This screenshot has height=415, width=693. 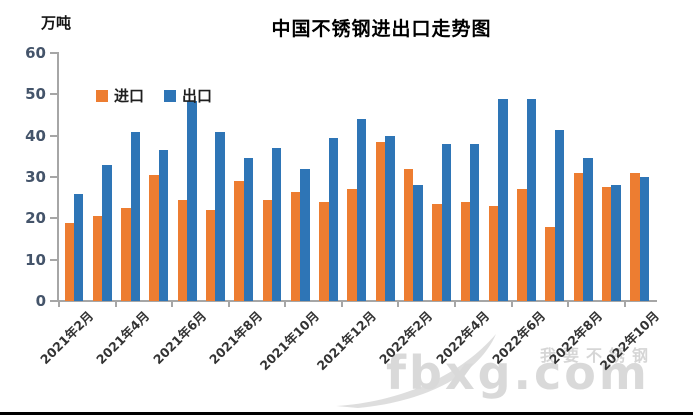 I want to click on x-axis-line, so click(x=356, y=301).